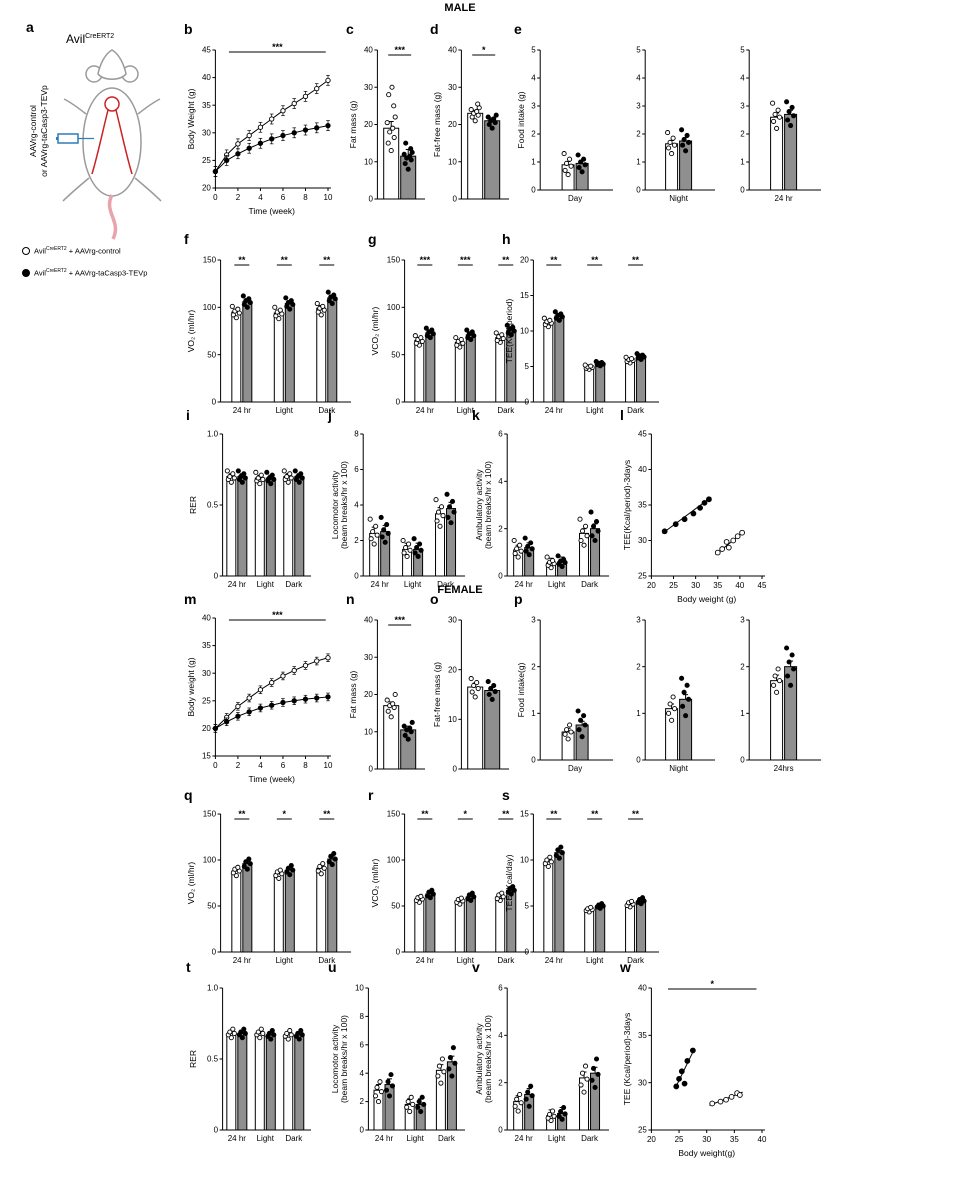 Image resolution: width=960 pixels, height=1178 pixels. What do you see at coordinates (335, 1058) in the screenshot?
I see `svg-text: Locomotor activity` at bounding box center [335, 1058].